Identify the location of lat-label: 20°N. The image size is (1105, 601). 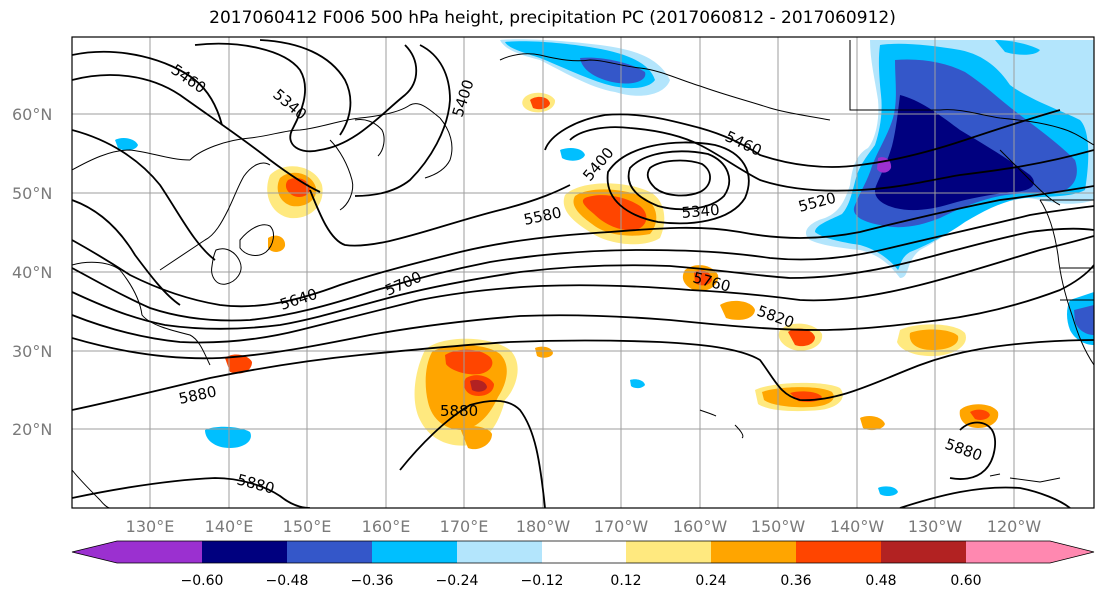
(32, 429).